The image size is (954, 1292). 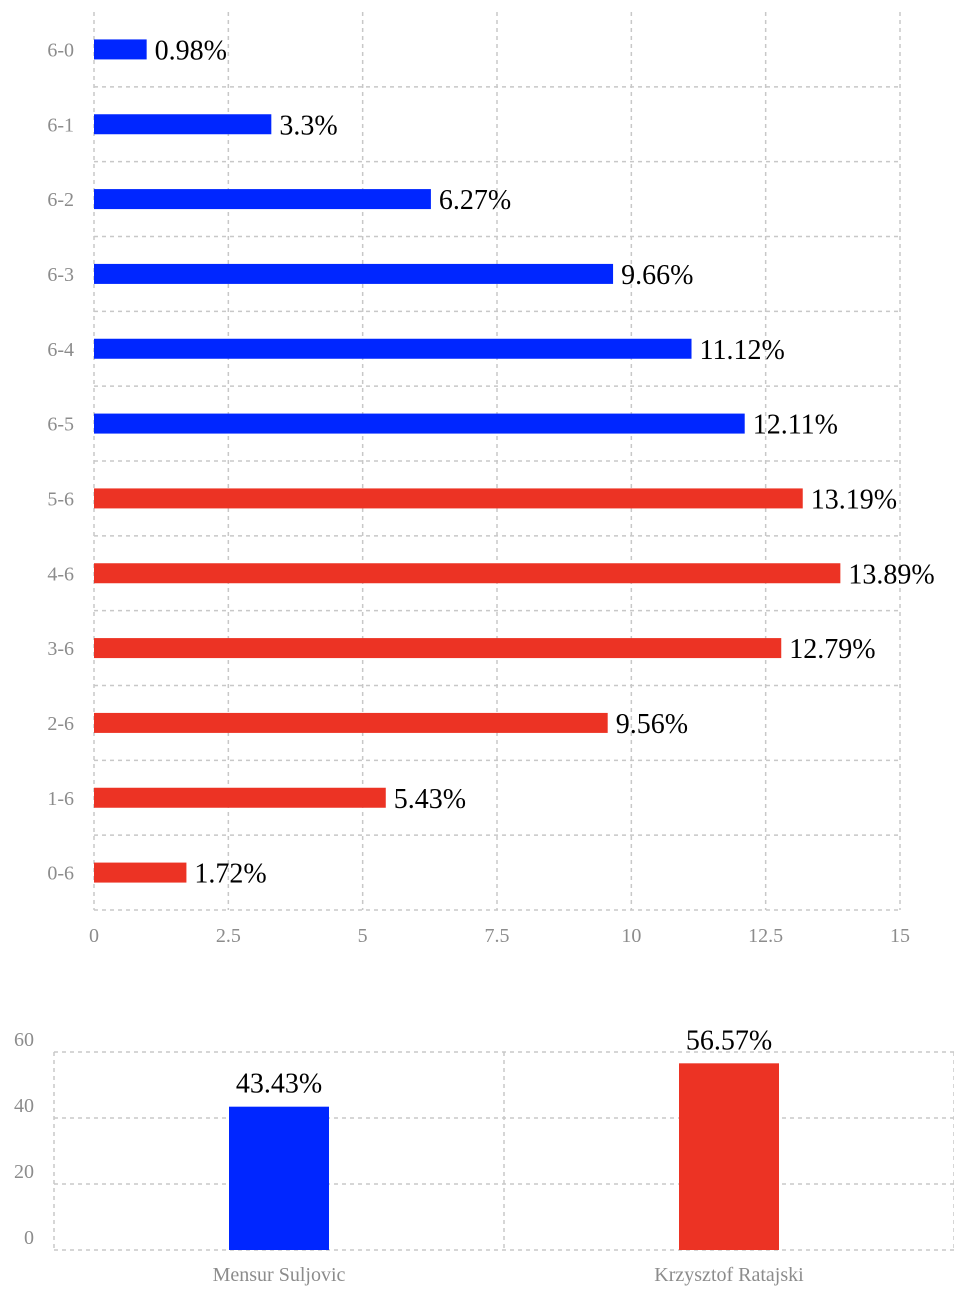 What do you see at coordinates (60, 50) in the screenshot?
I see `hbar-category-label: 6-0` at bounding box center [60, 50].